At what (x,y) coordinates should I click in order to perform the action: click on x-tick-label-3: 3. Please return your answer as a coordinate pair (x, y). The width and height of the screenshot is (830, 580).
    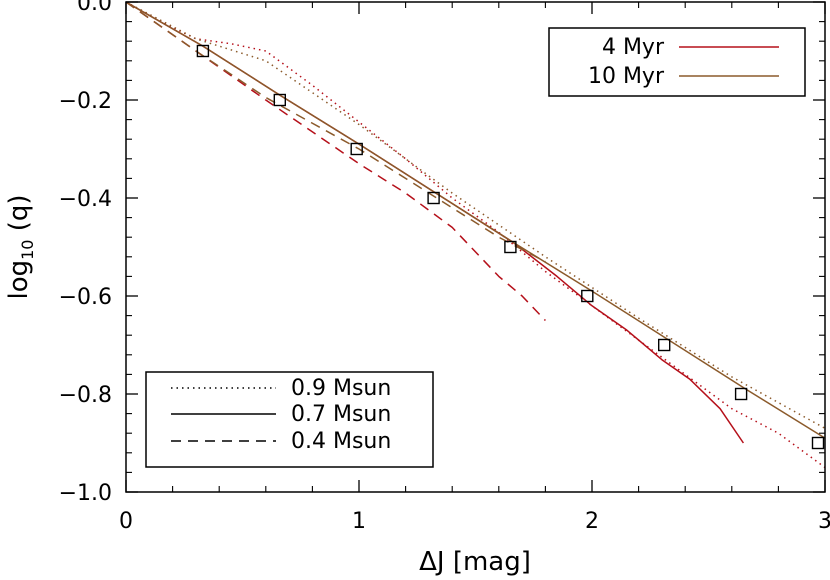
    Looking at the image, I should click on (824, 521).